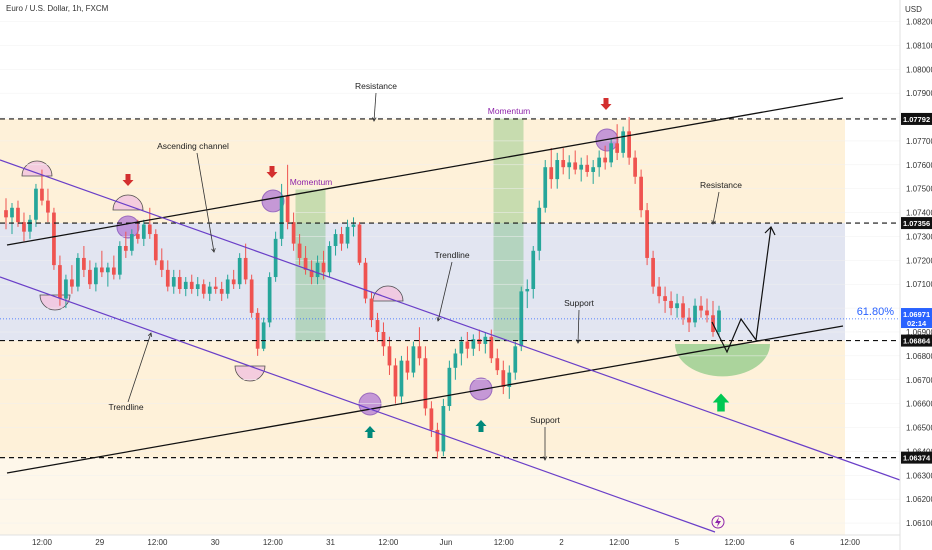  What do you see at coordinates (770, 230) in the screenshot?
I see `projection-arrowhead` at bounding box center [770, 230].